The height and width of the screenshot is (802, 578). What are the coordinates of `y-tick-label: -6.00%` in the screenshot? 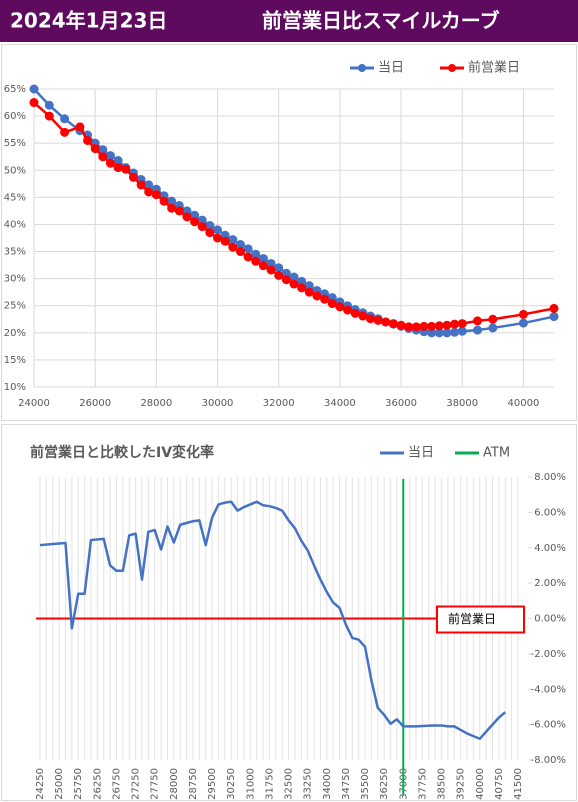 It's located at (548, 725).